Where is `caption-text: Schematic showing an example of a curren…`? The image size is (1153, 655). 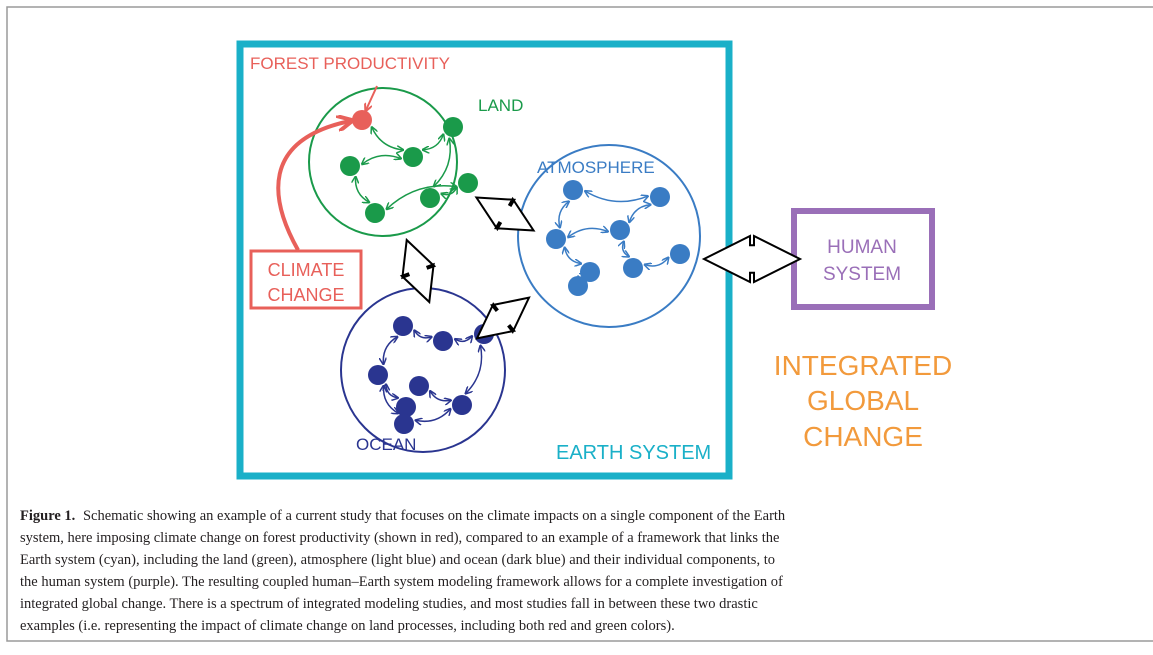
caption-text: Schematic showing an example of a curren… is located at coordinates (434, 516).